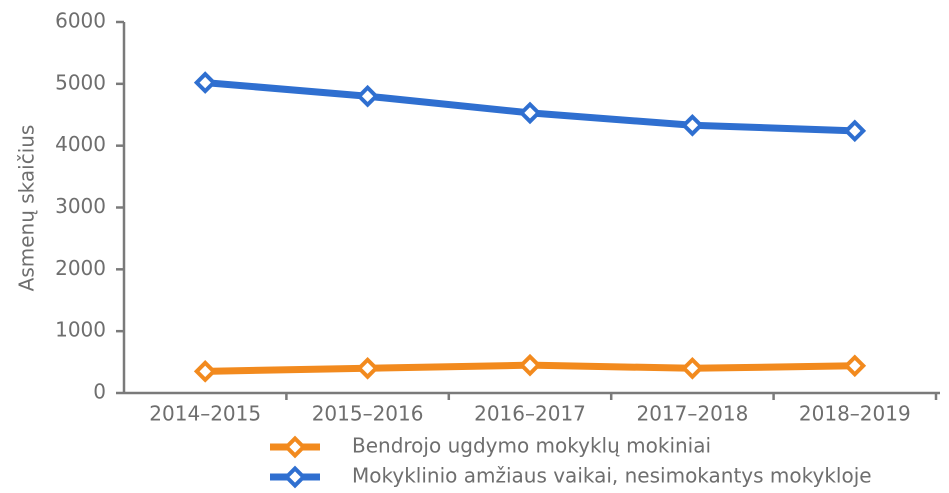 The width and height of the screenshot is (949, 493). I want to click on y-tick-label: 6000, so click(80, 21).